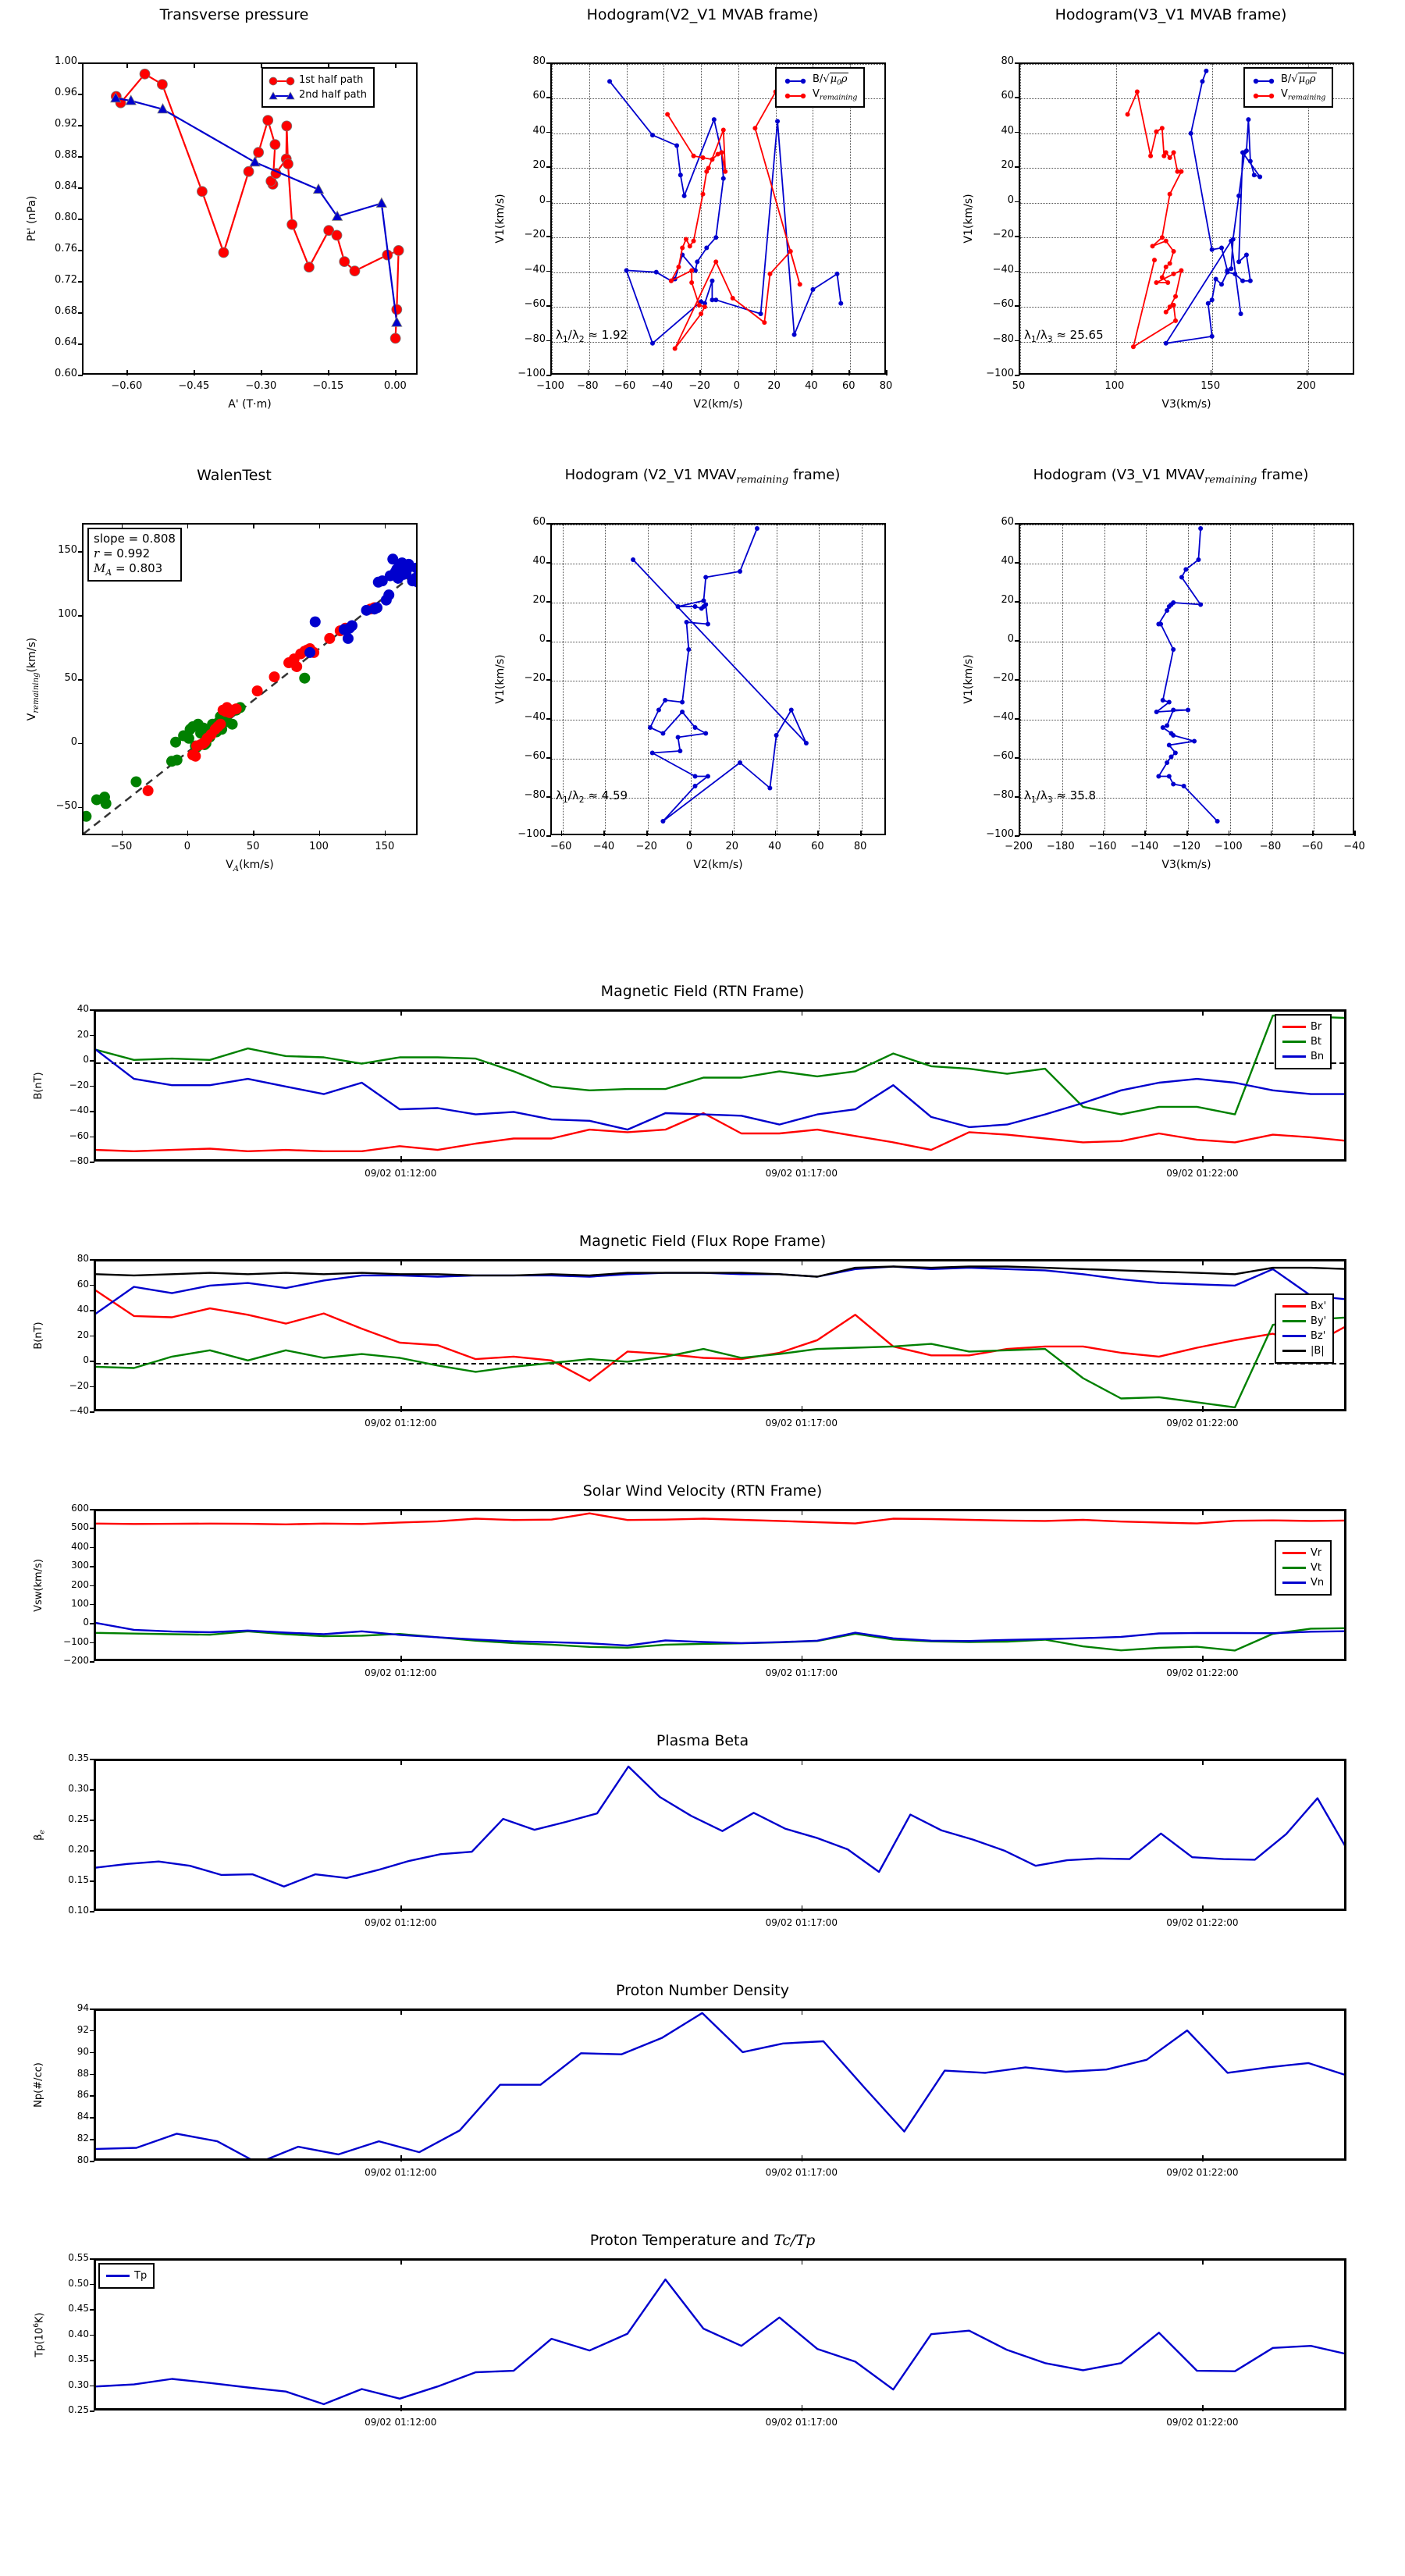 Image resolution: width=1405 pixels, height=2576 pixels. What do you see at coordinates (1064, 336) in the screenshot?
I see `eigenvalue-ratio-annotation: λ1/λ3 ≈ 25.65` at bounding box center [1064, 336].